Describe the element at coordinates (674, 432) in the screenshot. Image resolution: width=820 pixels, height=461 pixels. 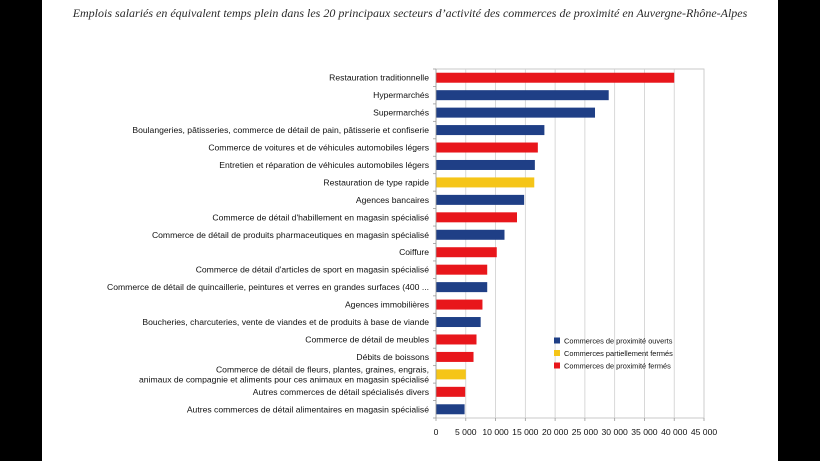
I see `x-tick-label: 40 000` at that location.